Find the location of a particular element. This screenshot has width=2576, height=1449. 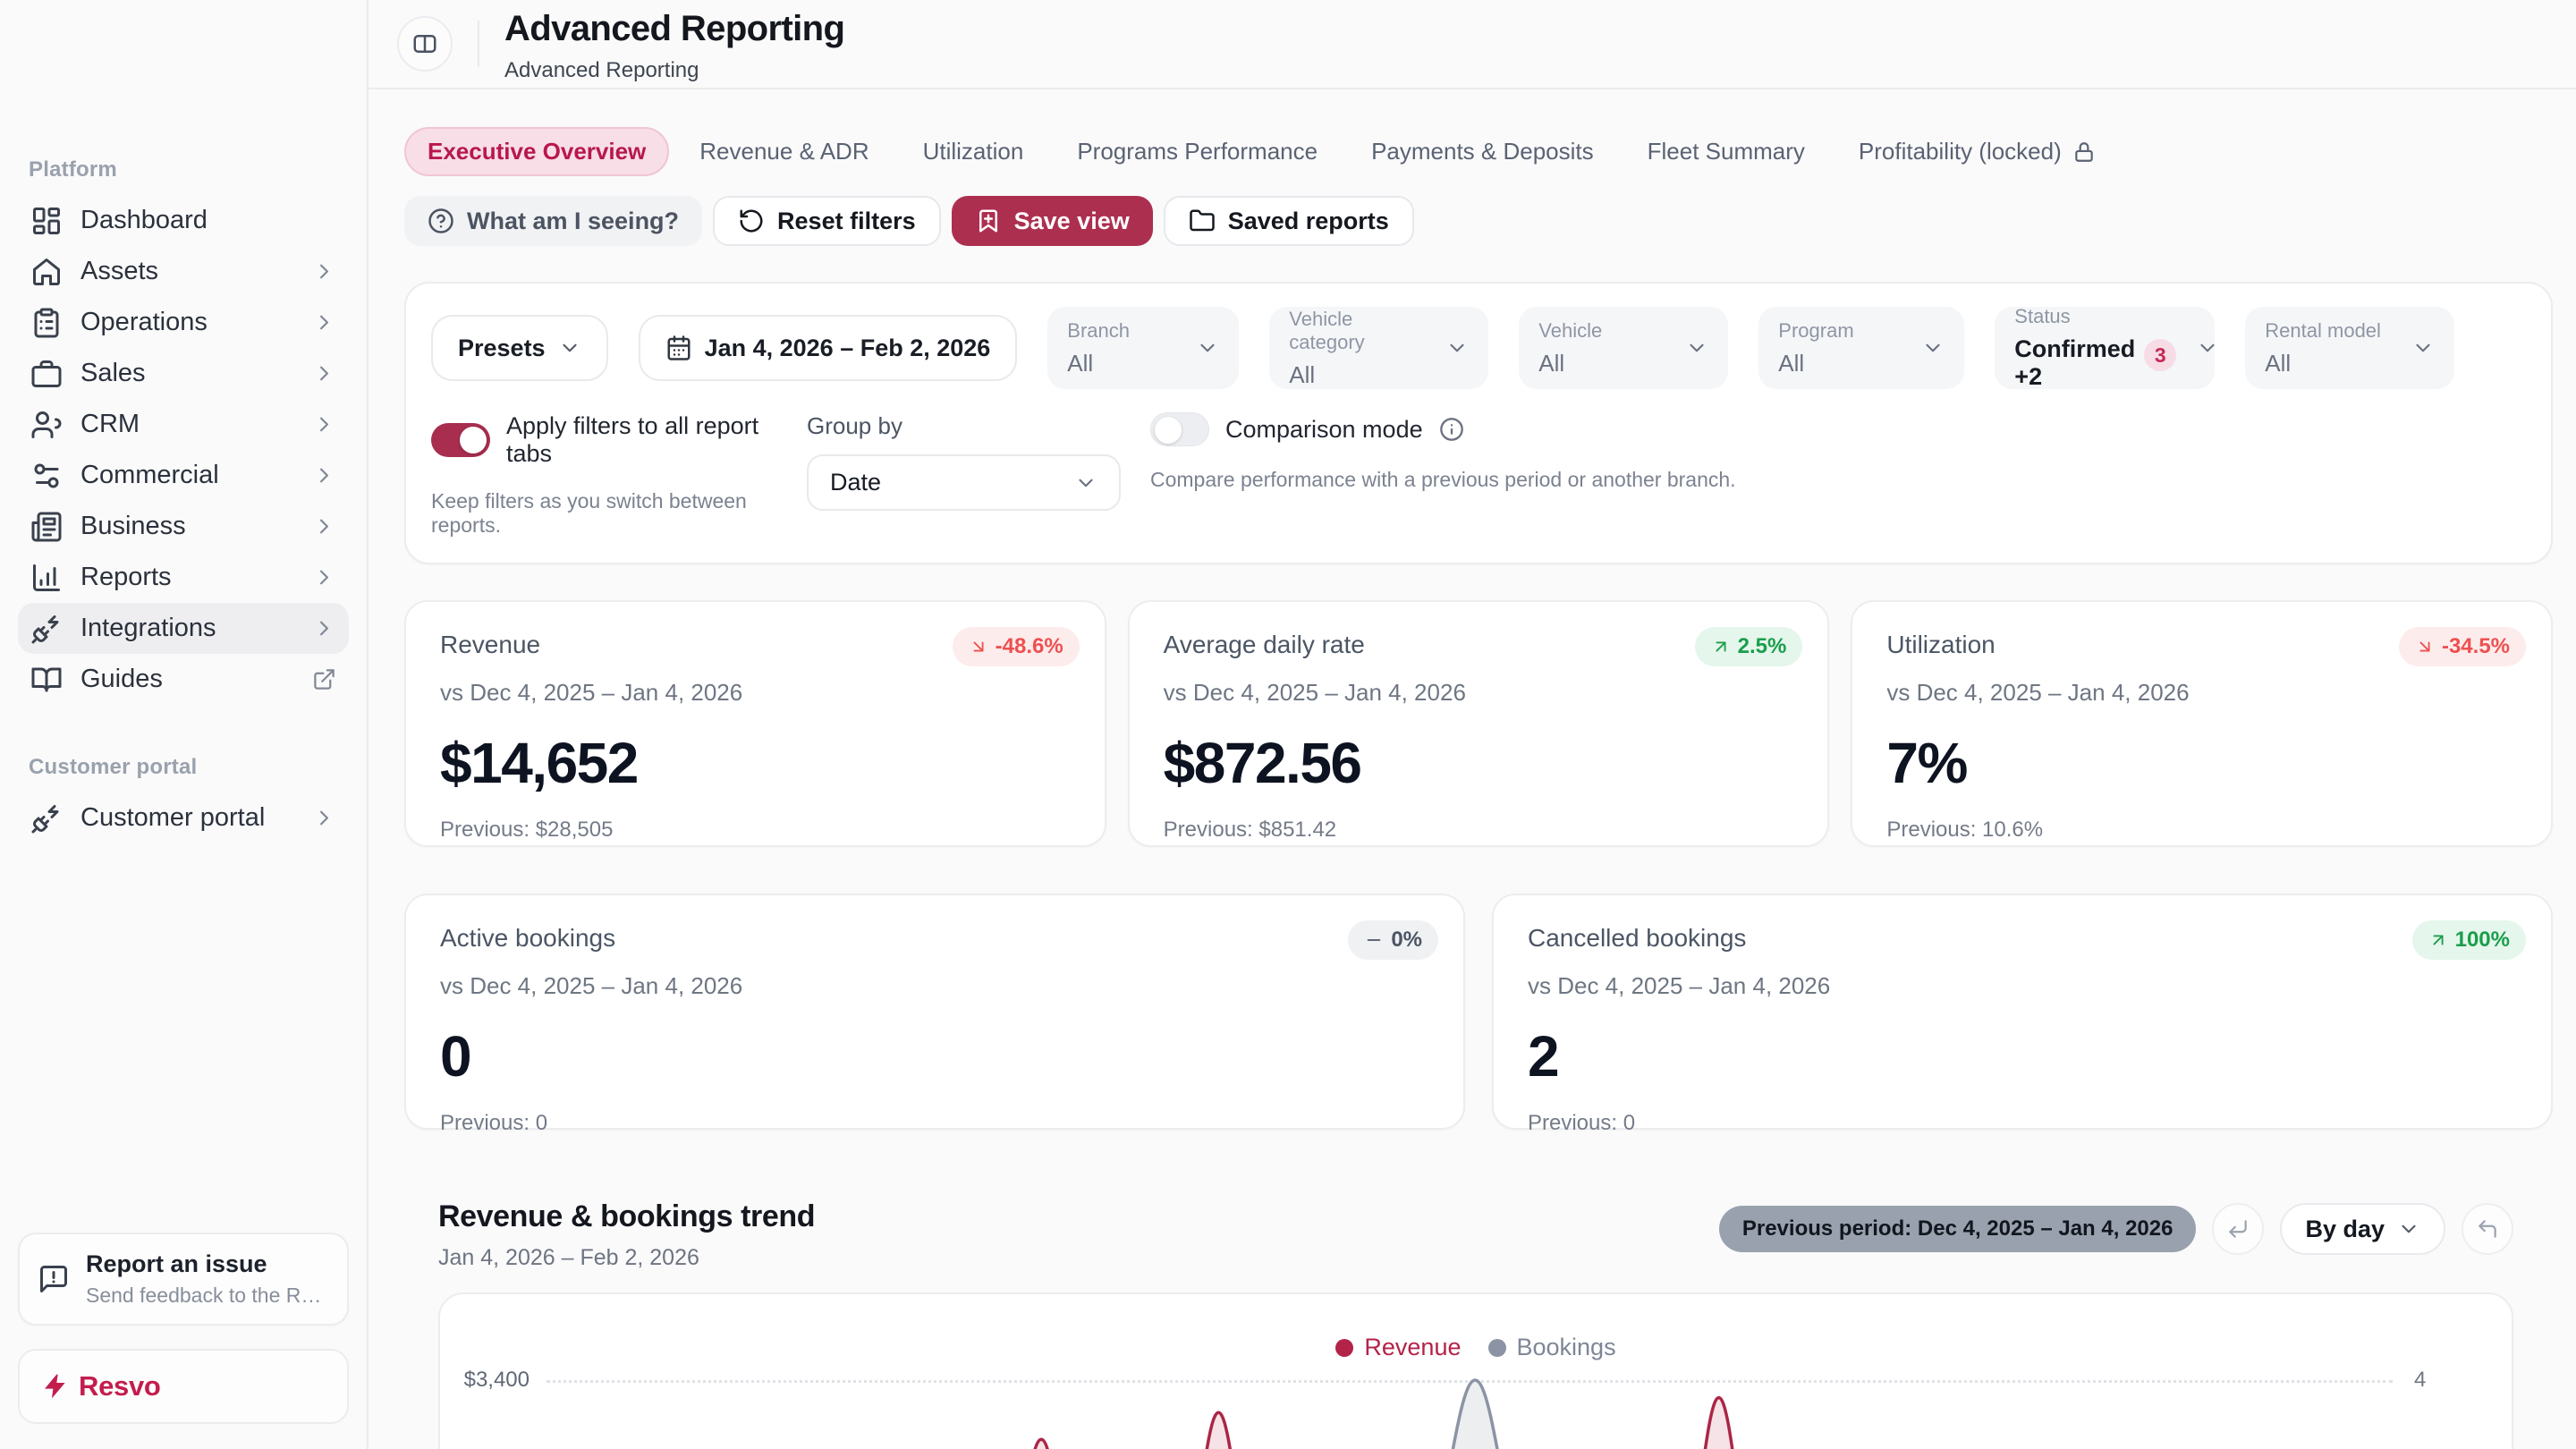

header-divider is located at coordinates (478, 44).